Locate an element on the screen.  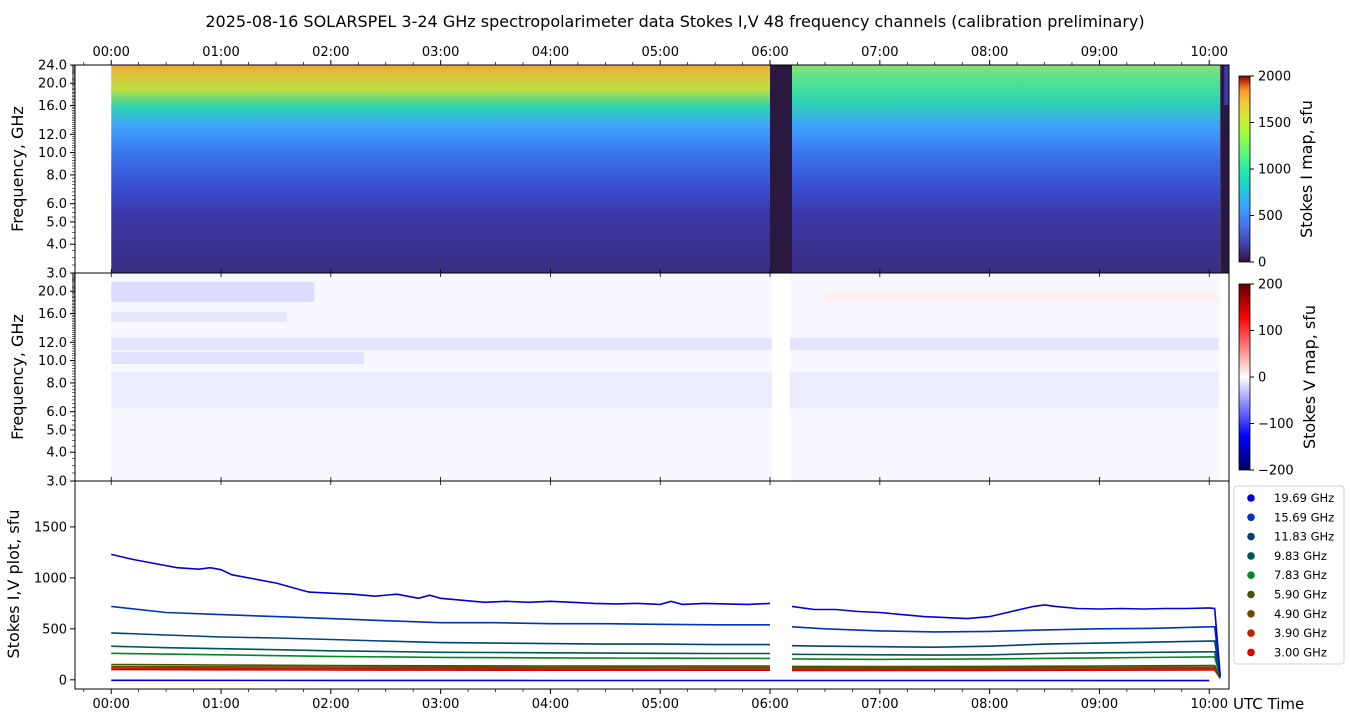
stokes-v-colorbar-ticks: 200 100 0 −100 −200 is located at coordinates (1272, 378).